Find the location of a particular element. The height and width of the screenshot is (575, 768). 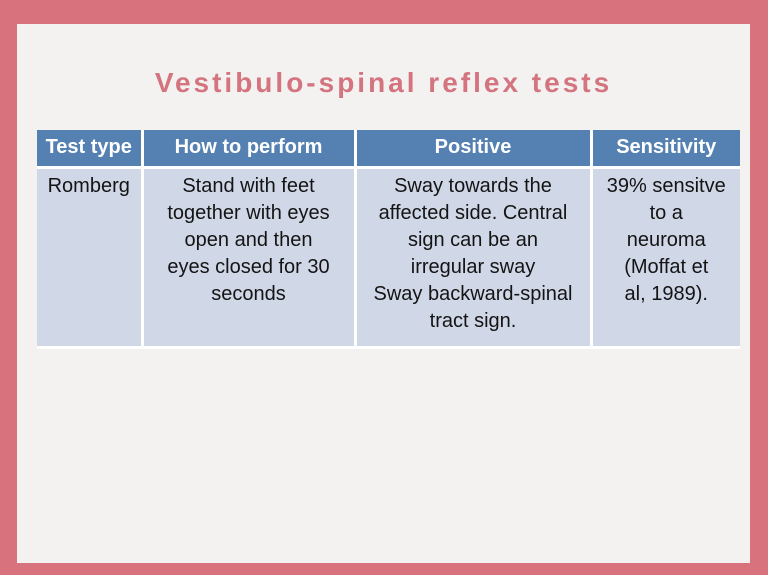

column-header-positive: Positive is located at coordinates (473, 149).